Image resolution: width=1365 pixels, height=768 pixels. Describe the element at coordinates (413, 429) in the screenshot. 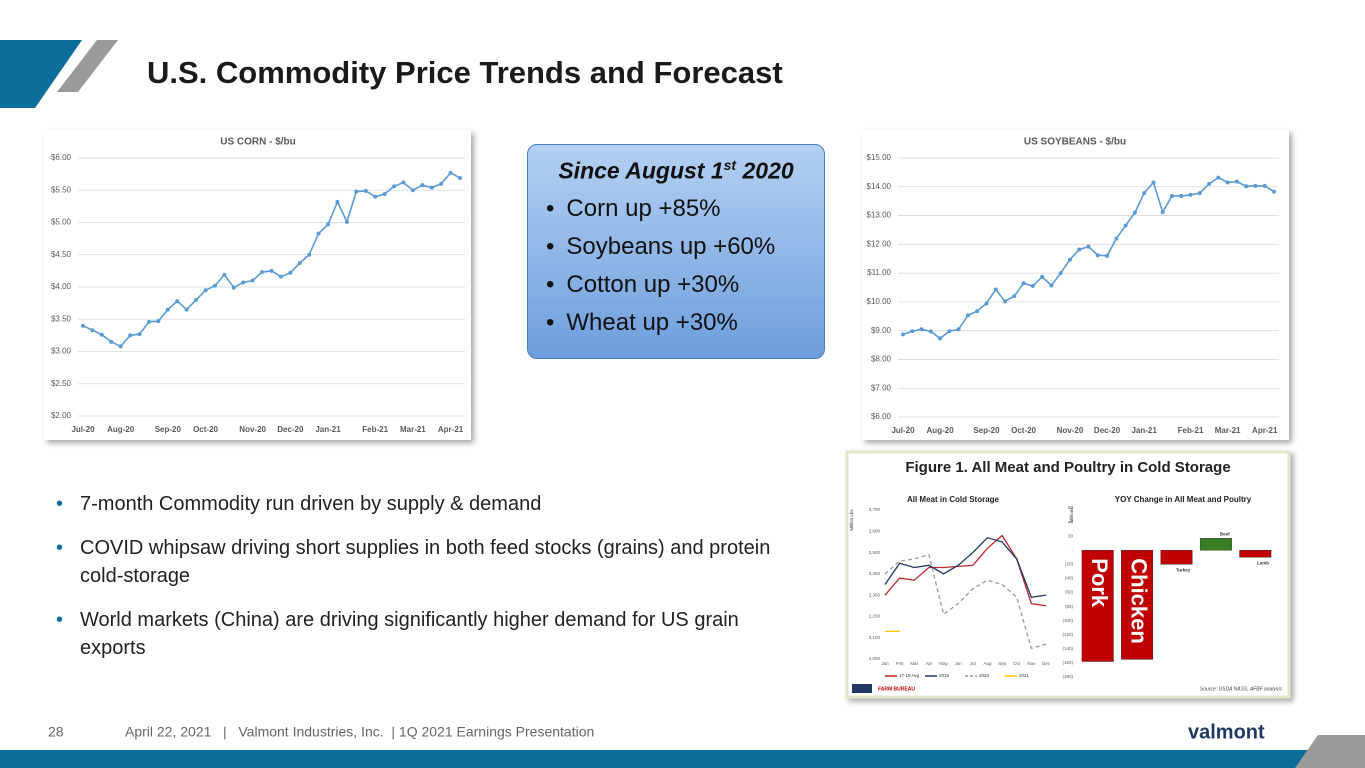

I see `x-tick-label: Mar-21` at that location.